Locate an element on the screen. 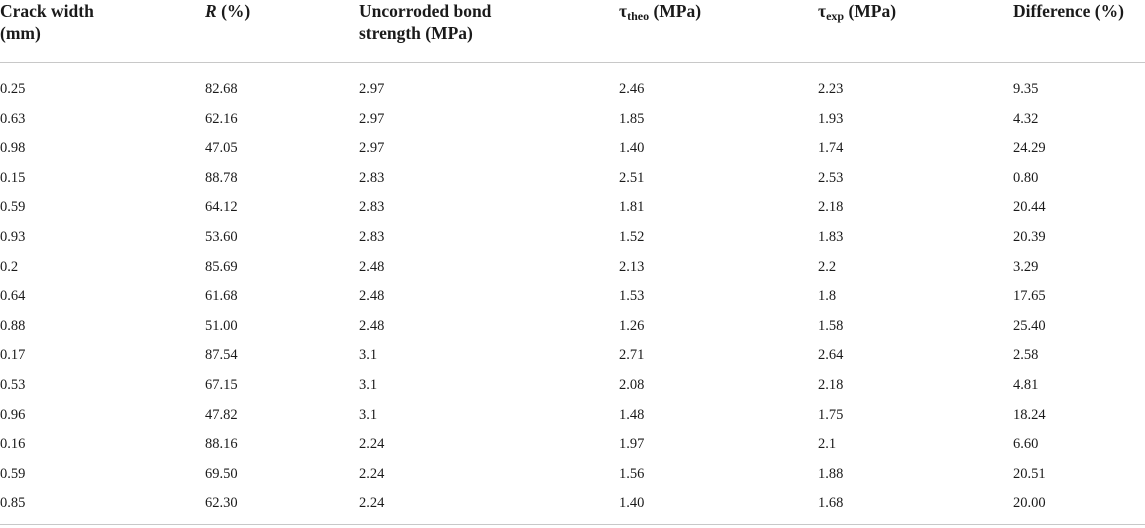 The height and width of the screenshot is (528, 1145). cell-r: 61.68 is located at coordinates (221, 296).